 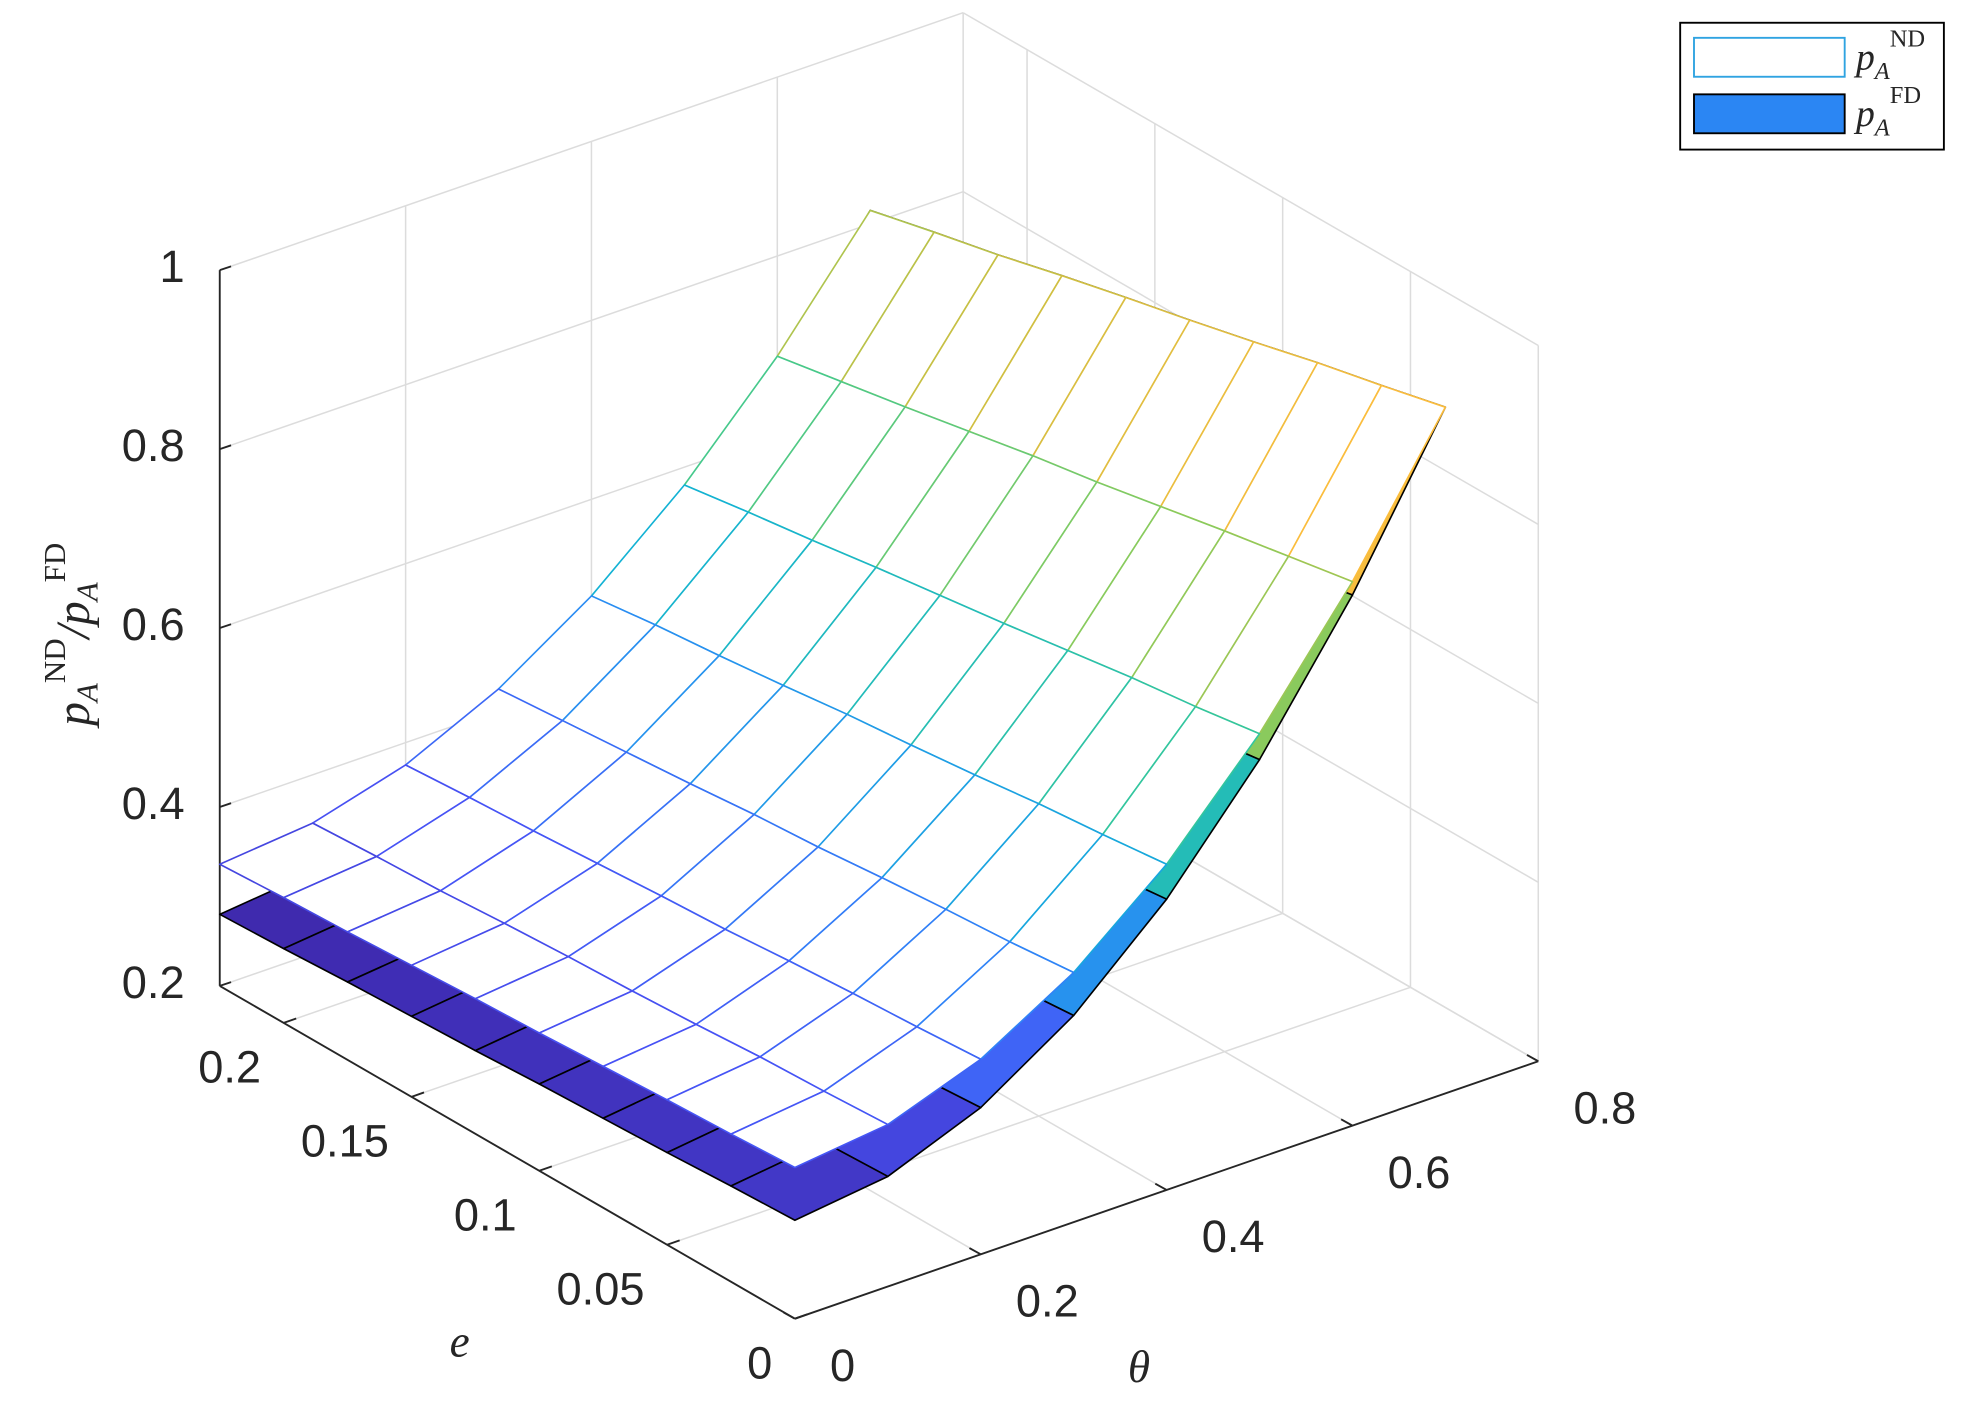 What do you see at coordinates (1887, 111) in the screenshot?
I see `legend-label: pAFD` at bounding box center [1887, 111].